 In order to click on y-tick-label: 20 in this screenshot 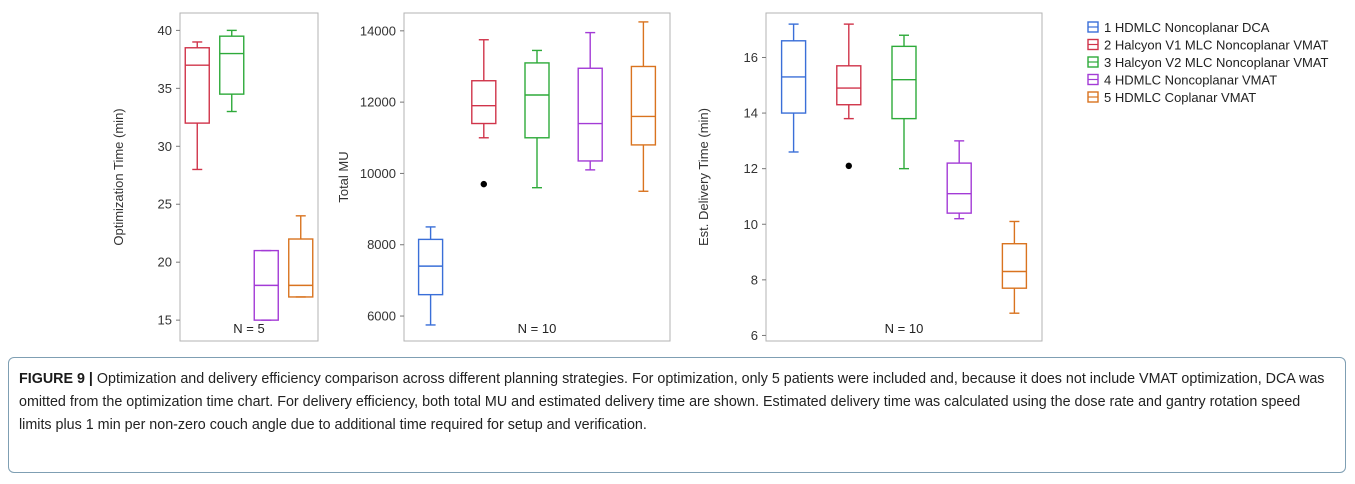, I will do `click(165, 262)`.